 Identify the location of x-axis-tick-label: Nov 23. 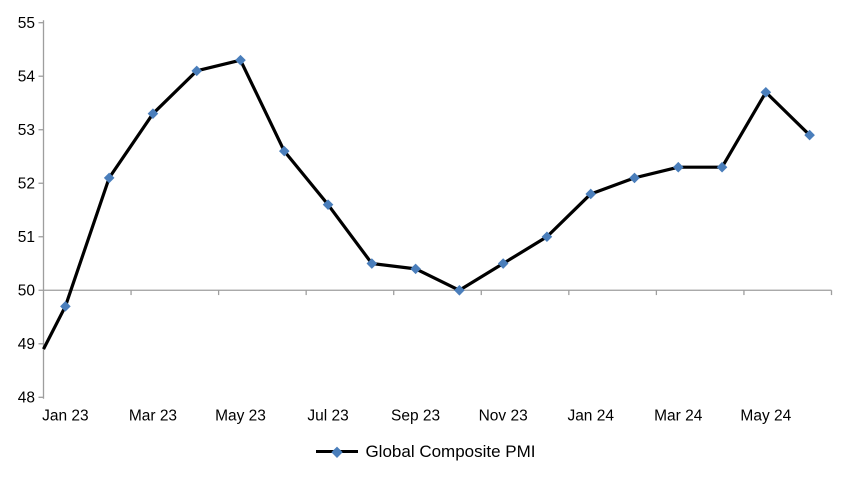
(503, 416).